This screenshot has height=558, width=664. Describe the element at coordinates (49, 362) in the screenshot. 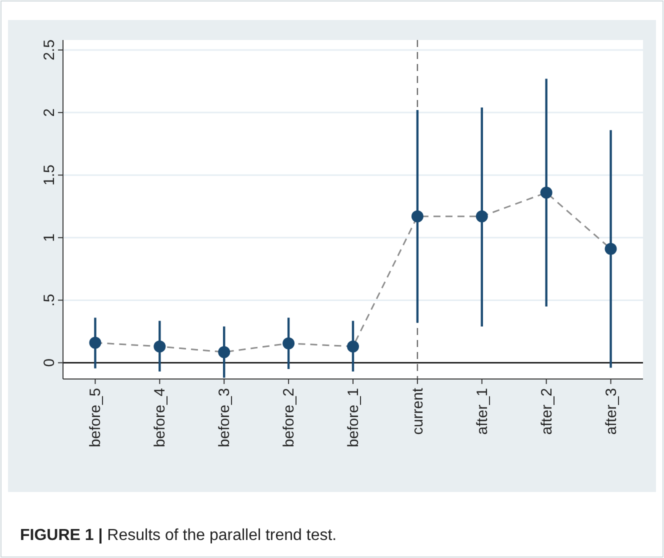

I see `y-tick-label: 0` at that location.